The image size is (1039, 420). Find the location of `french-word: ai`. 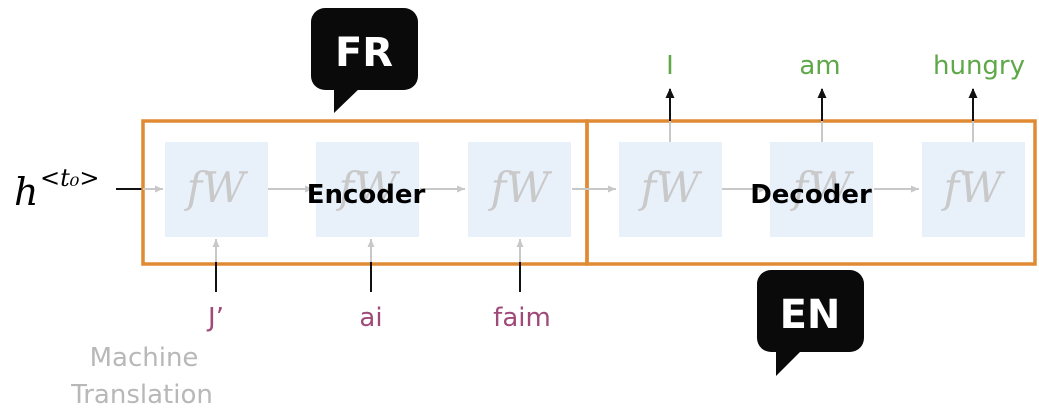

french-word: ai is located at coordinates (370, 318).